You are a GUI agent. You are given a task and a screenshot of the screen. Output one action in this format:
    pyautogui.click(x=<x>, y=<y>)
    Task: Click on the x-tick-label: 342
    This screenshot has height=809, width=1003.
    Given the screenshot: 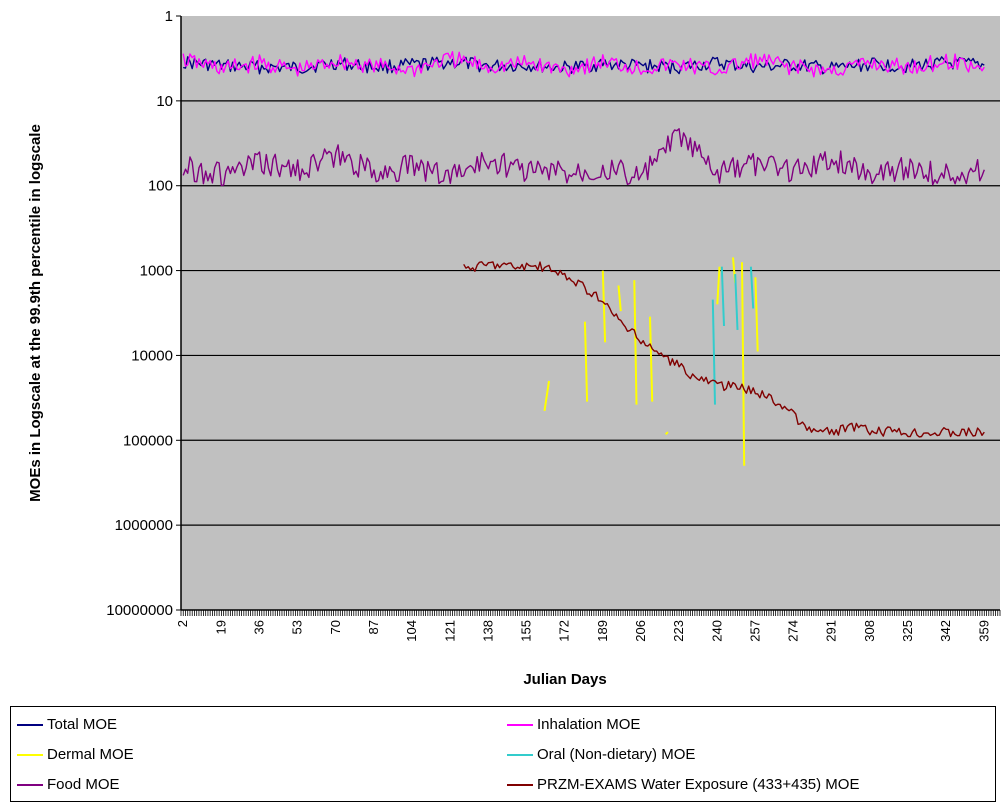 What is the action you would take?
    pyautogui.click(x=945, y=631)
    